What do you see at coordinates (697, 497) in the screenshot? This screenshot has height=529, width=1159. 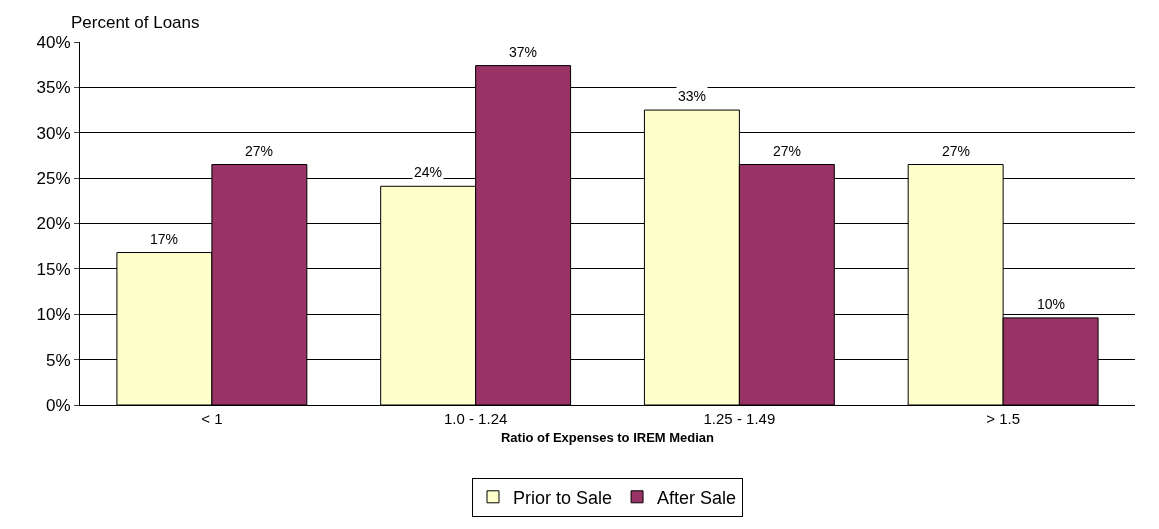 I see `legend-label: After Sale` at bounding box center [697, 497].